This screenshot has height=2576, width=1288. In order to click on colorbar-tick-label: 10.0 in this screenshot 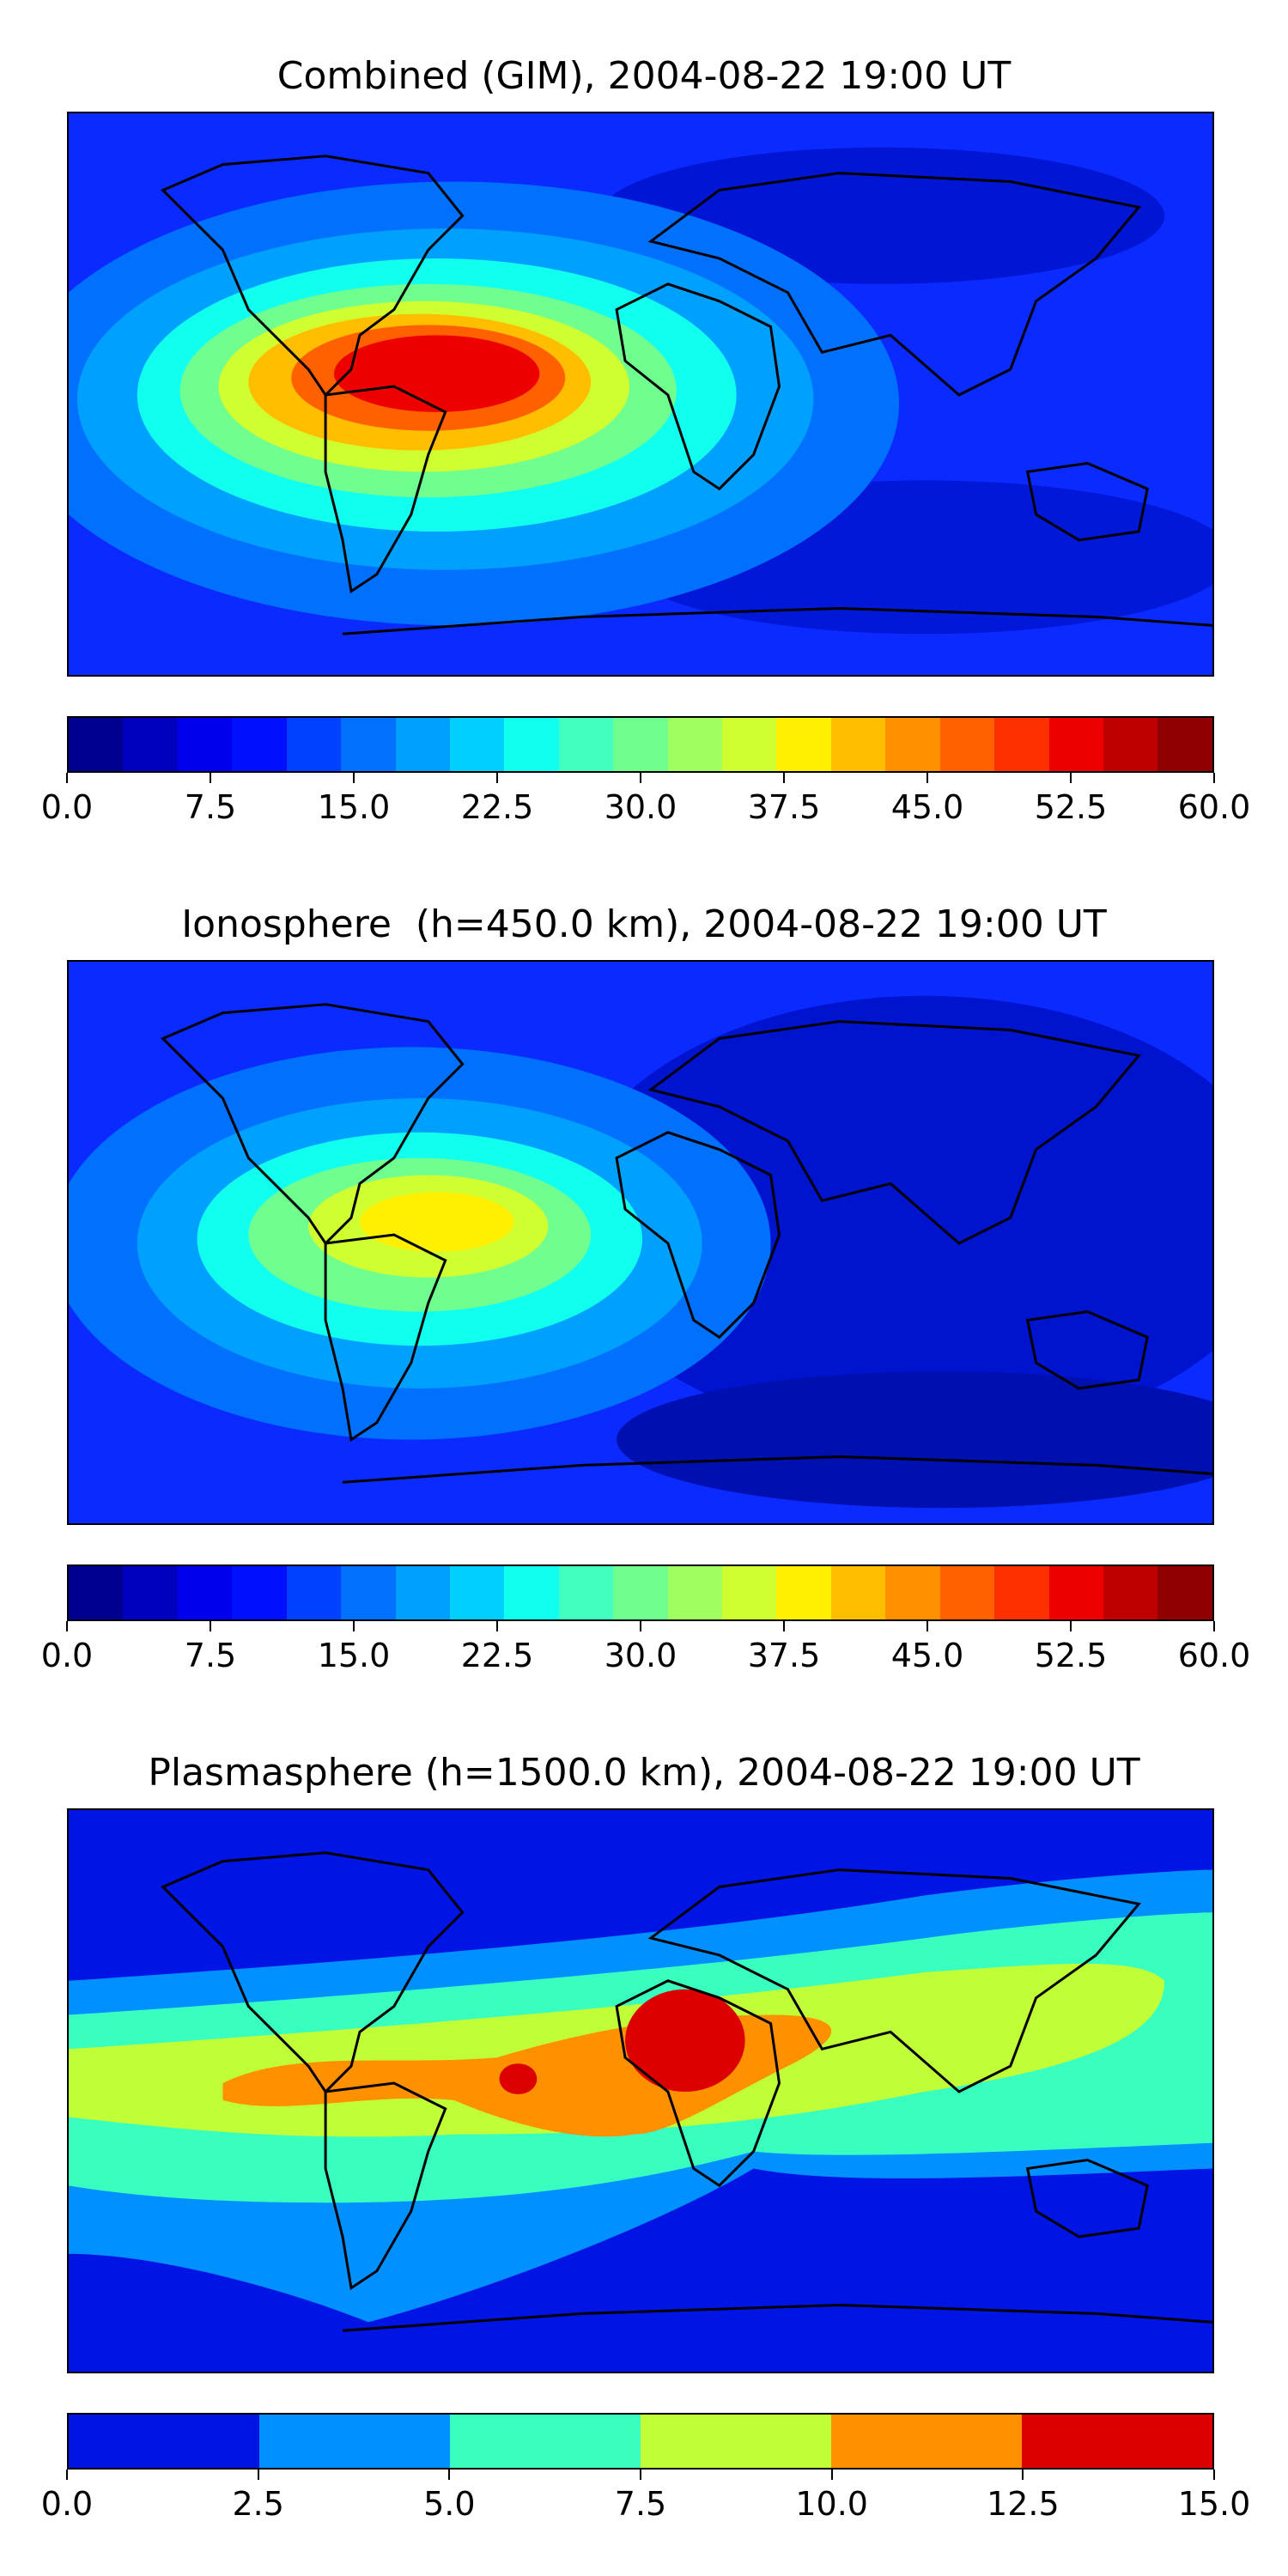, I will do `click(832, 2504)`.